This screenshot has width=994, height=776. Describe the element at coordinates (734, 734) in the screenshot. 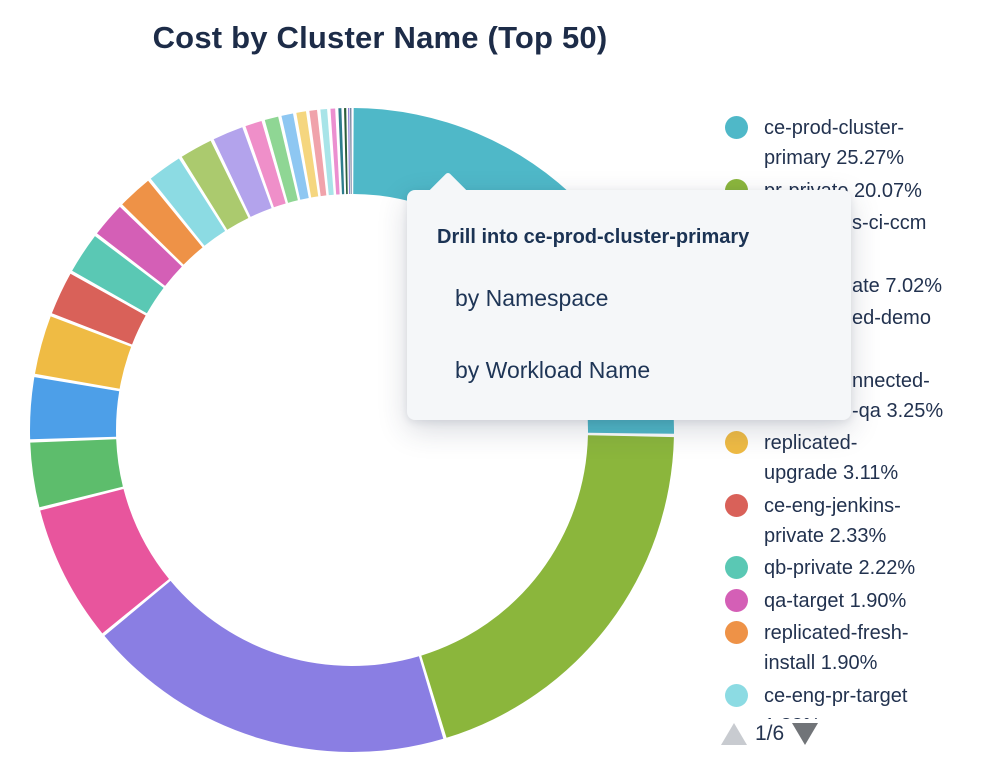

I see `legend-prev-page-button` at that location.